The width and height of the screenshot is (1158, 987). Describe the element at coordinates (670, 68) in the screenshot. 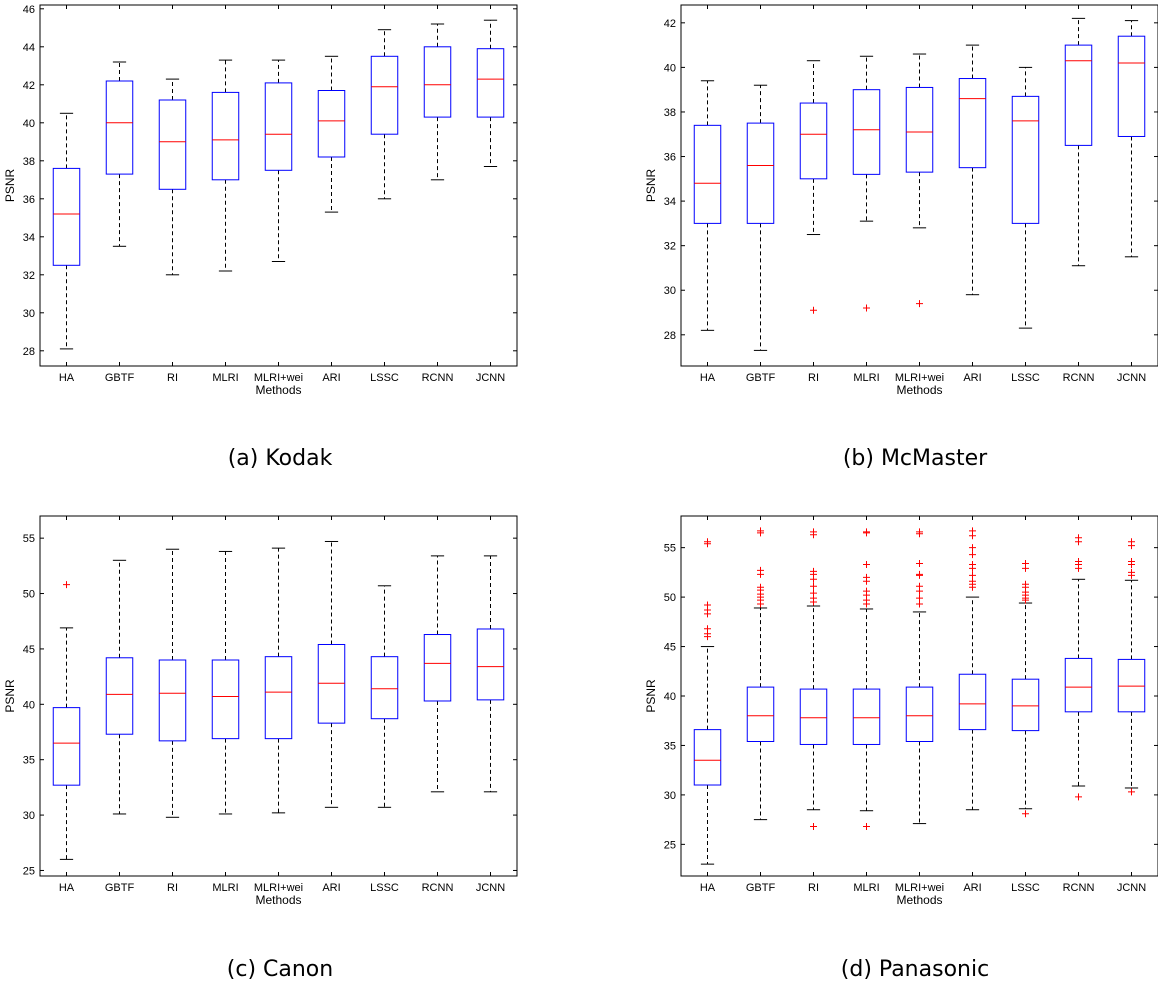

I see `y-tick-label: 40` at that location.